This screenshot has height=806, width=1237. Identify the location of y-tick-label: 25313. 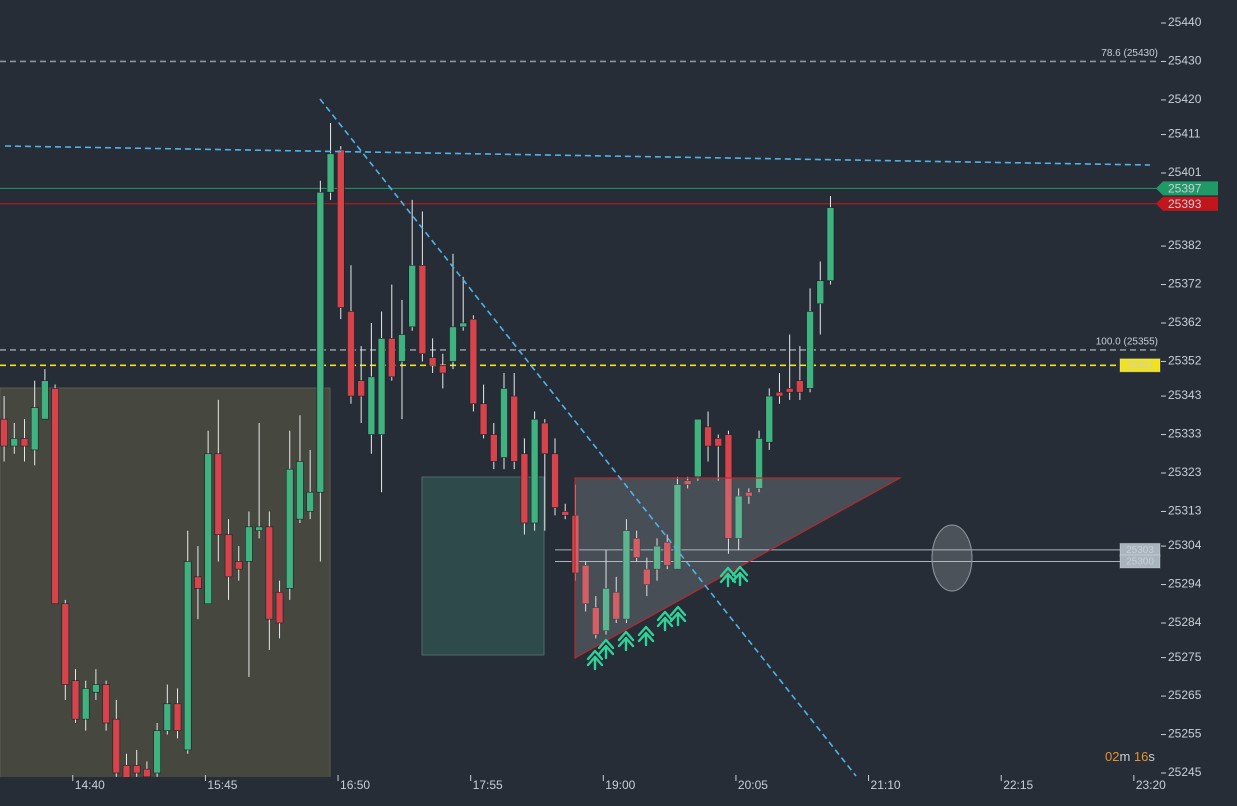
(1185, 511).